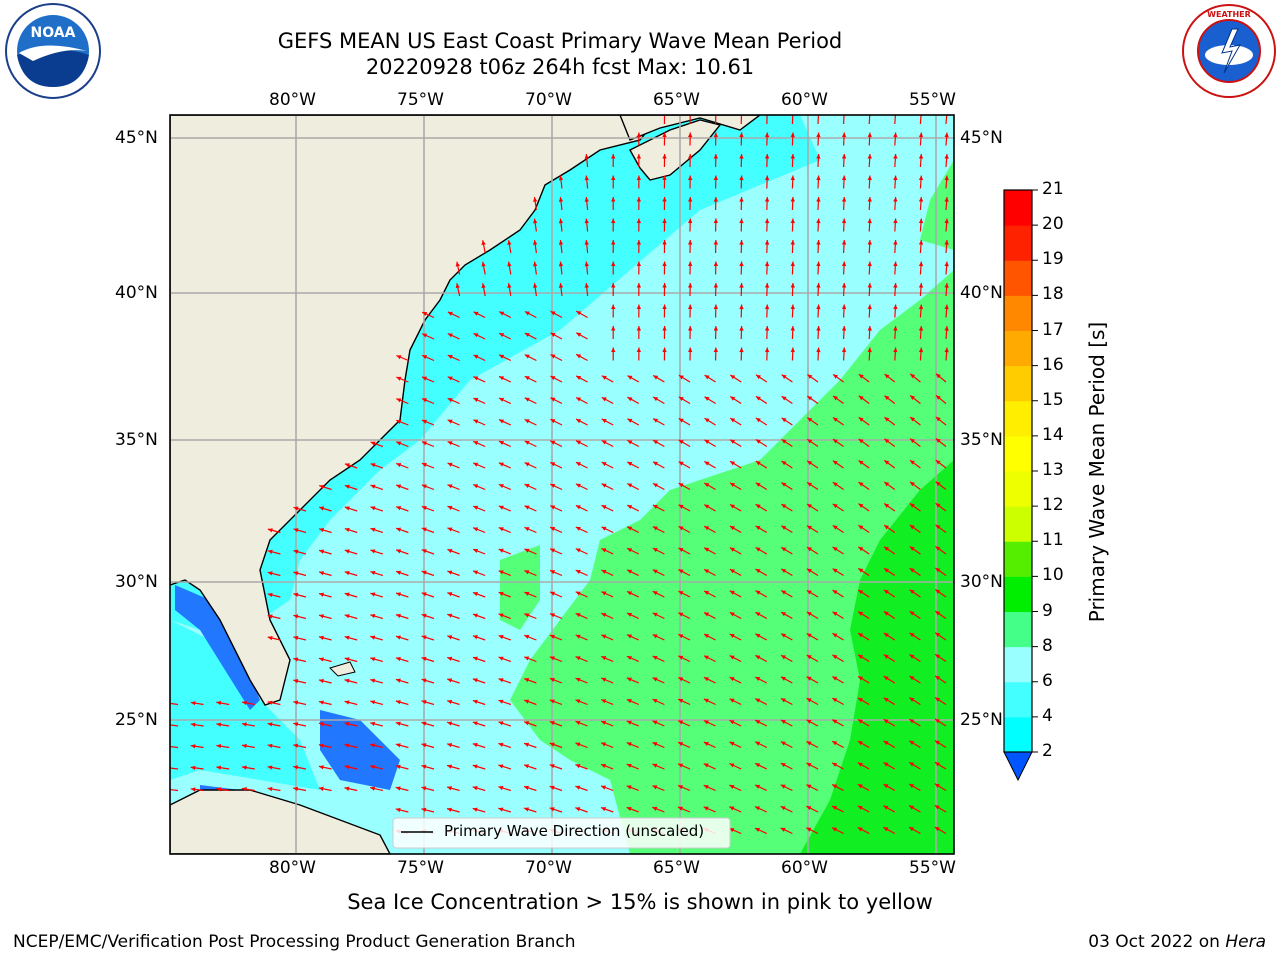 This screenshot has height=960, width=1280. What do you see at coordinates (1053, 224) in the screenshot?
I see `colorbar-tick-label: 20` at bounding box center [1053, 224].